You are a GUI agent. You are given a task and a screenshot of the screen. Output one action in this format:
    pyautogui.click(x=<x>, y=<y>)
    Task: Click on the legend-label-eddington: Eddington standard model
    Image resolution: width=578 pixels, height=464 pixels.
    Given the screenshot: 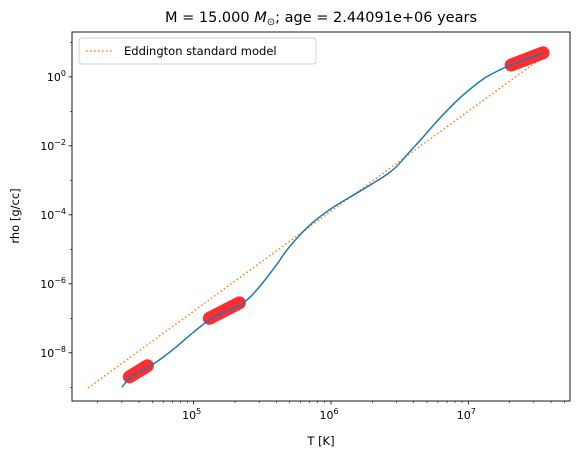 What is the action you would take?
    pyautogui.click(x=200, y=51)
    